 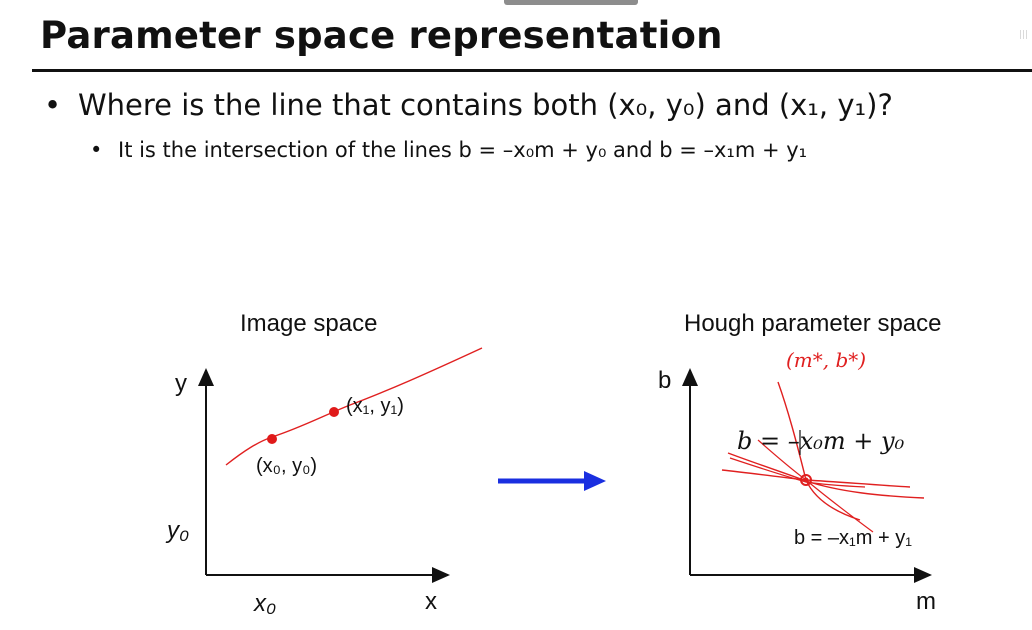 What do you see at coordinates (665, 380) in the screenshot?
I see `hough-b-axis-label: b` at bounding box center [665, 380].